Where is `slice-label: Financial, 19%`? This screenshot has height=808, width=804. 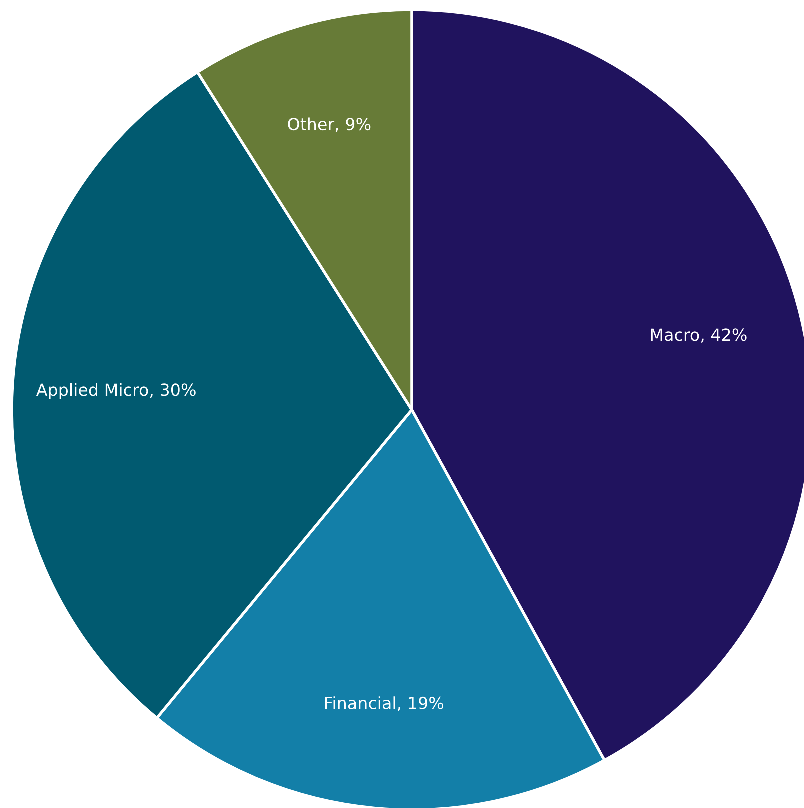
slice-label: Financial, 19% is located at coordinates (384, 704).